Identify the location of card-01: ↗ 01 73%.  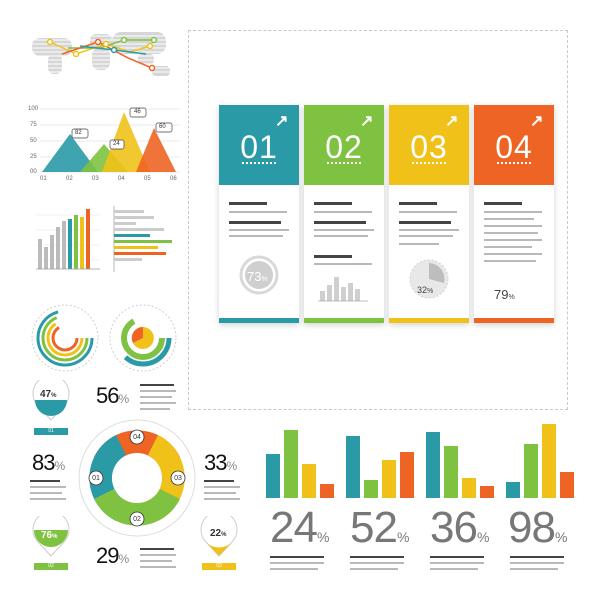
(259, 214).